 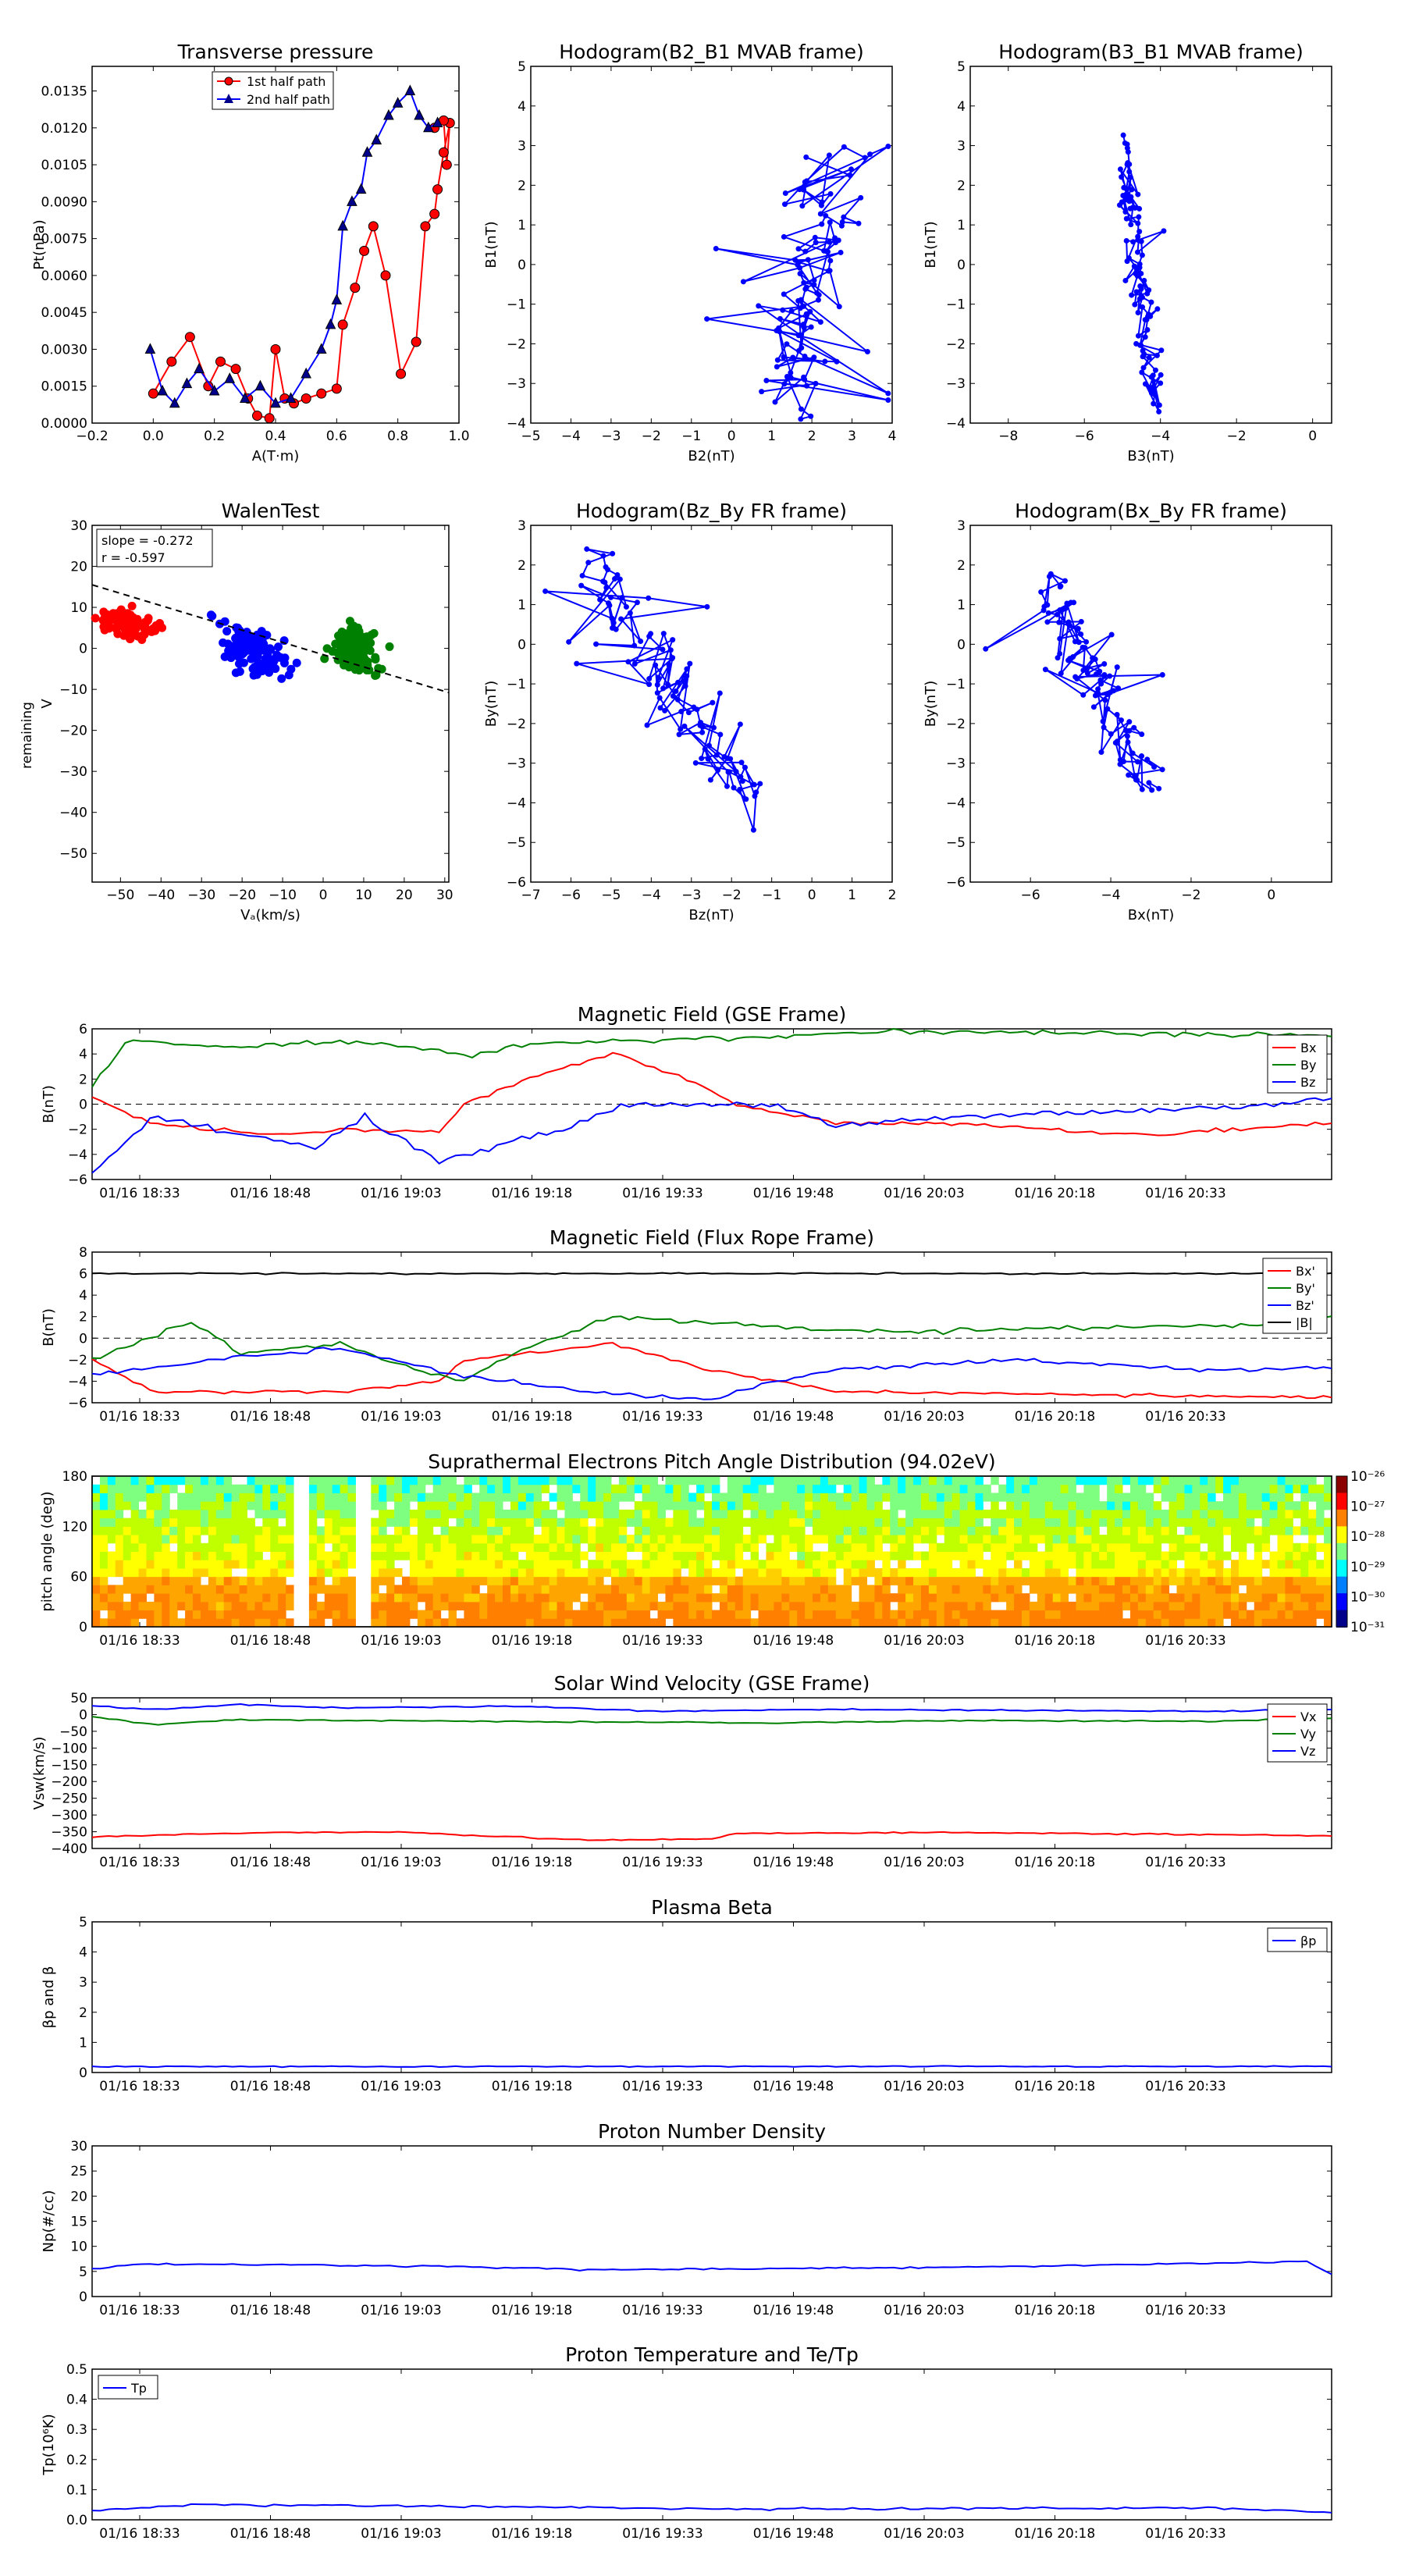 I want to click on np-ytick-label: 15, so click(x=78, y=2222).